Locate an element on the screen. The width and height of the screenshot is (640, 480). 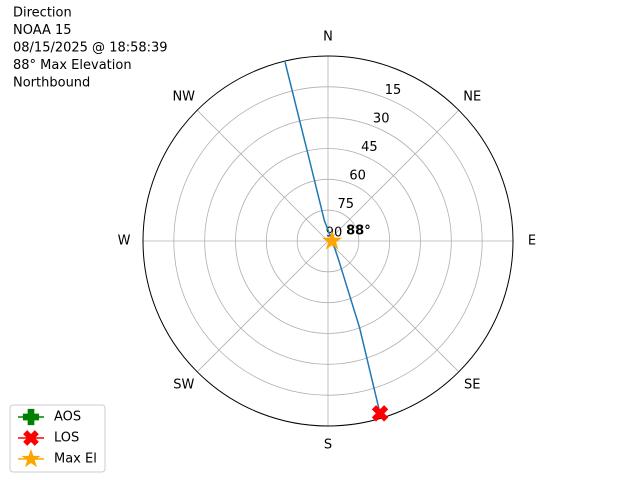
theta-tick-label: SW is located at coordinates (183, 385).